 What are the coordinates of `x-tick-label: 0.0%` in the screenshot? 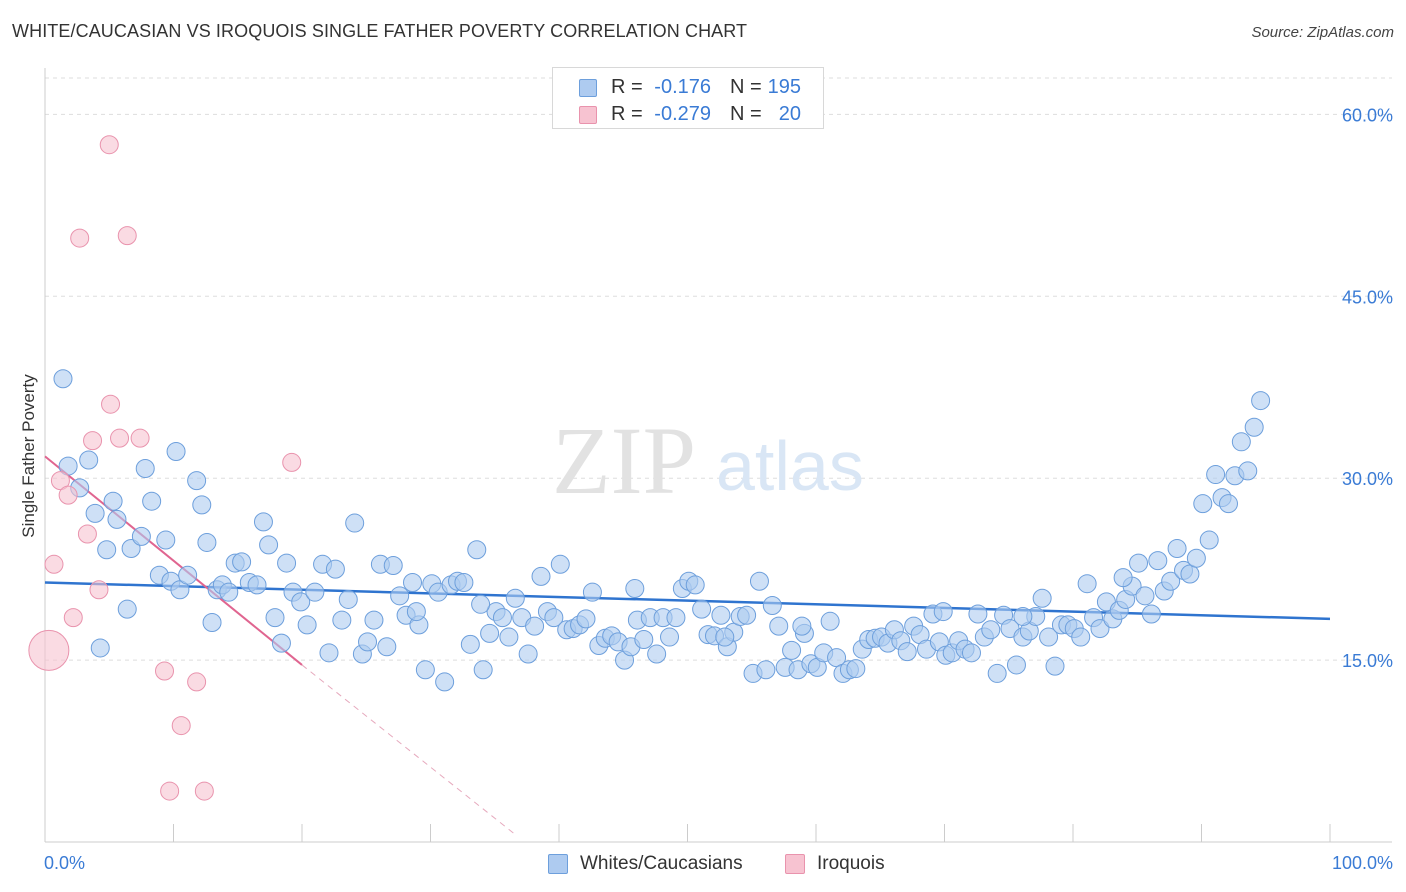 It's located at (64, 863).